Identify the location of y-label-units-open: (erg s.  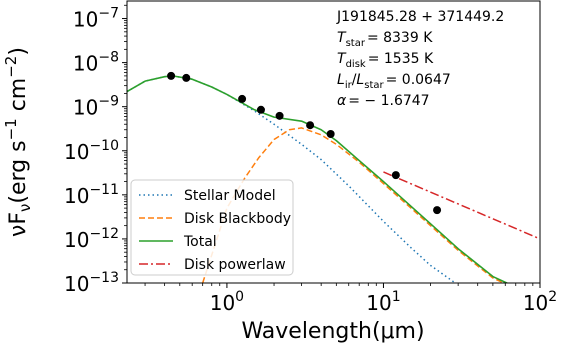
(18, 171).